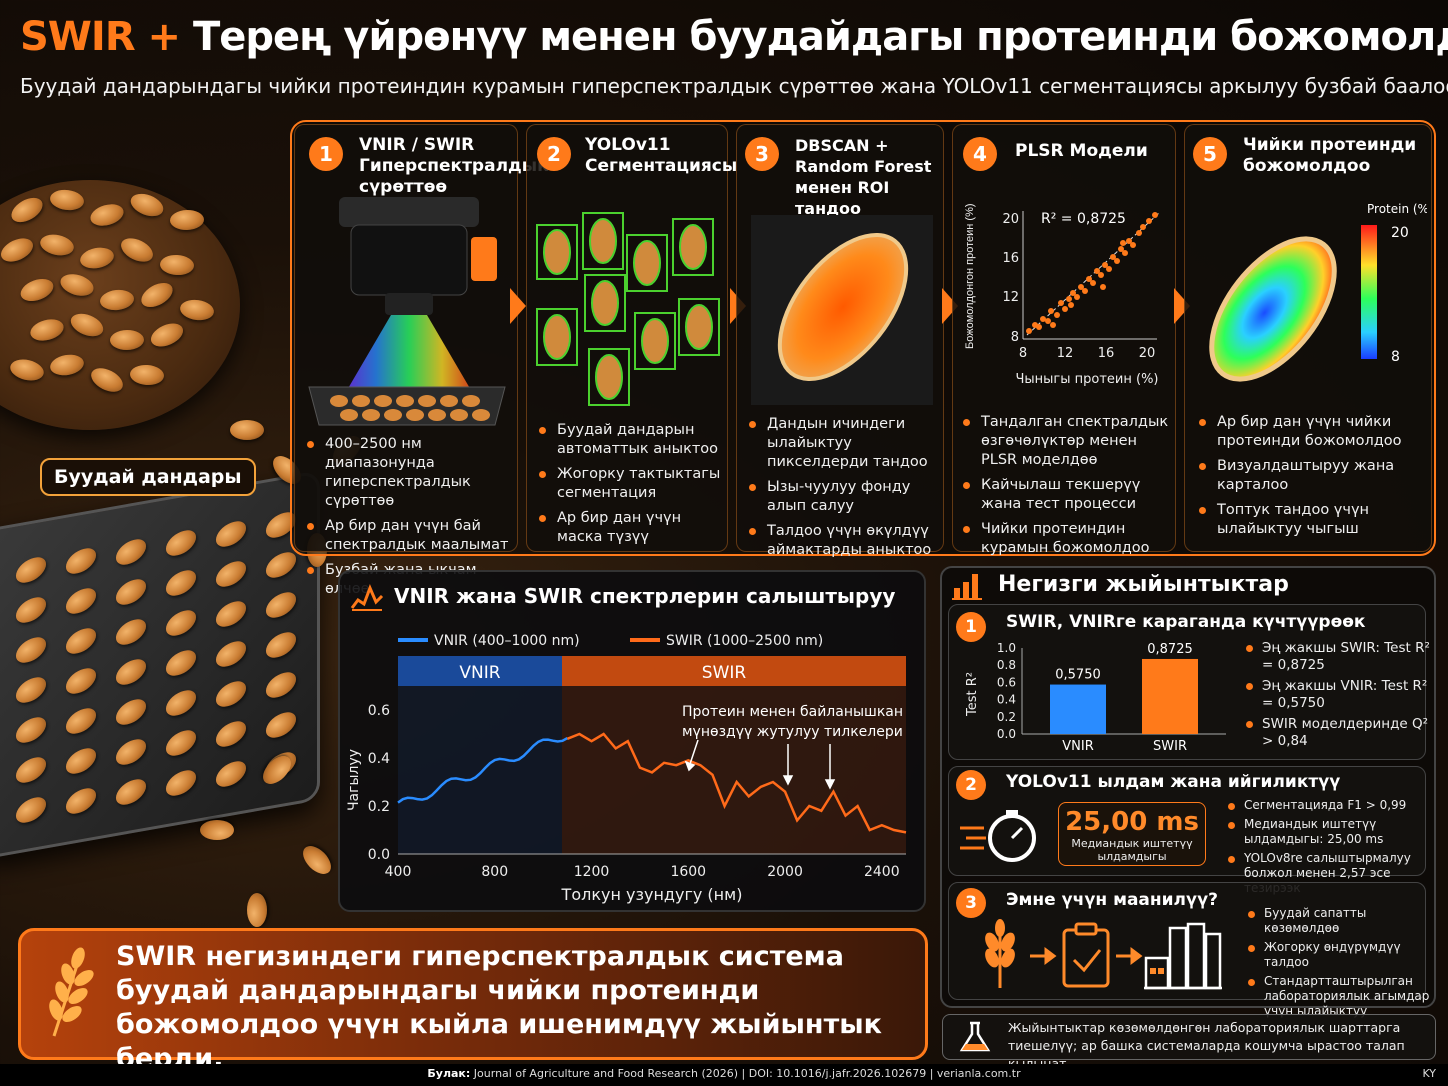 This screenshot has width=1448, height=1086. Describe the element at coordinates (1170, 746) in the screenshot. I see `bar-category-label: SWIR` at that location.